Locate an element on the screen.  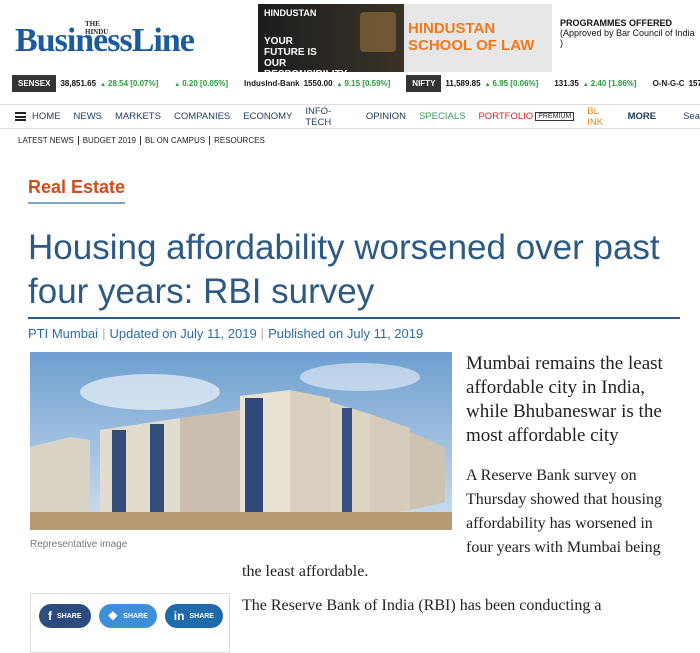
ticker-change: 6.95 [0.06%] is located at coordinates (512, 83).